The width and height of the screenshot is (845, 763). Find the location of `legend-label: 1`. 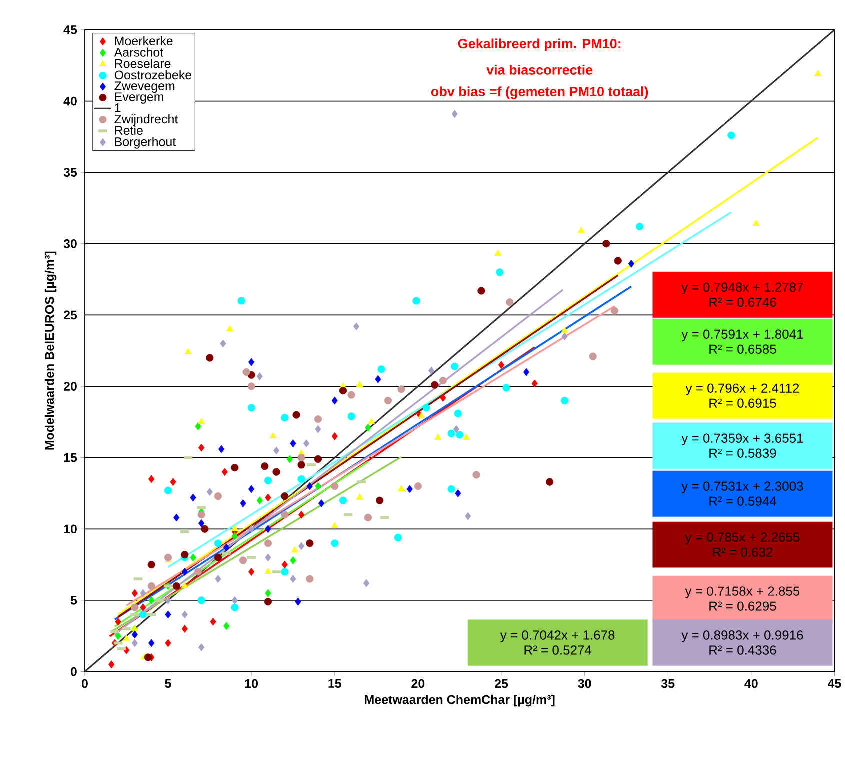

legend-label: 1 is located at coordinates (118, 108).